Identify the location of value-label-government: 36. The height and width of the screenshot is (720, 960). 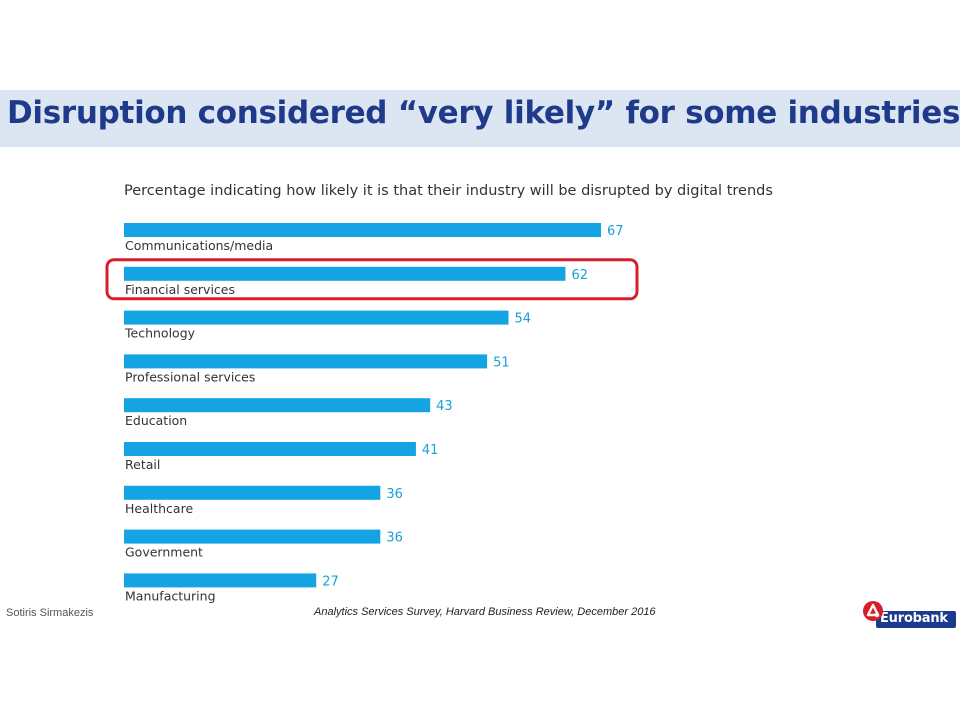
(394, 538).